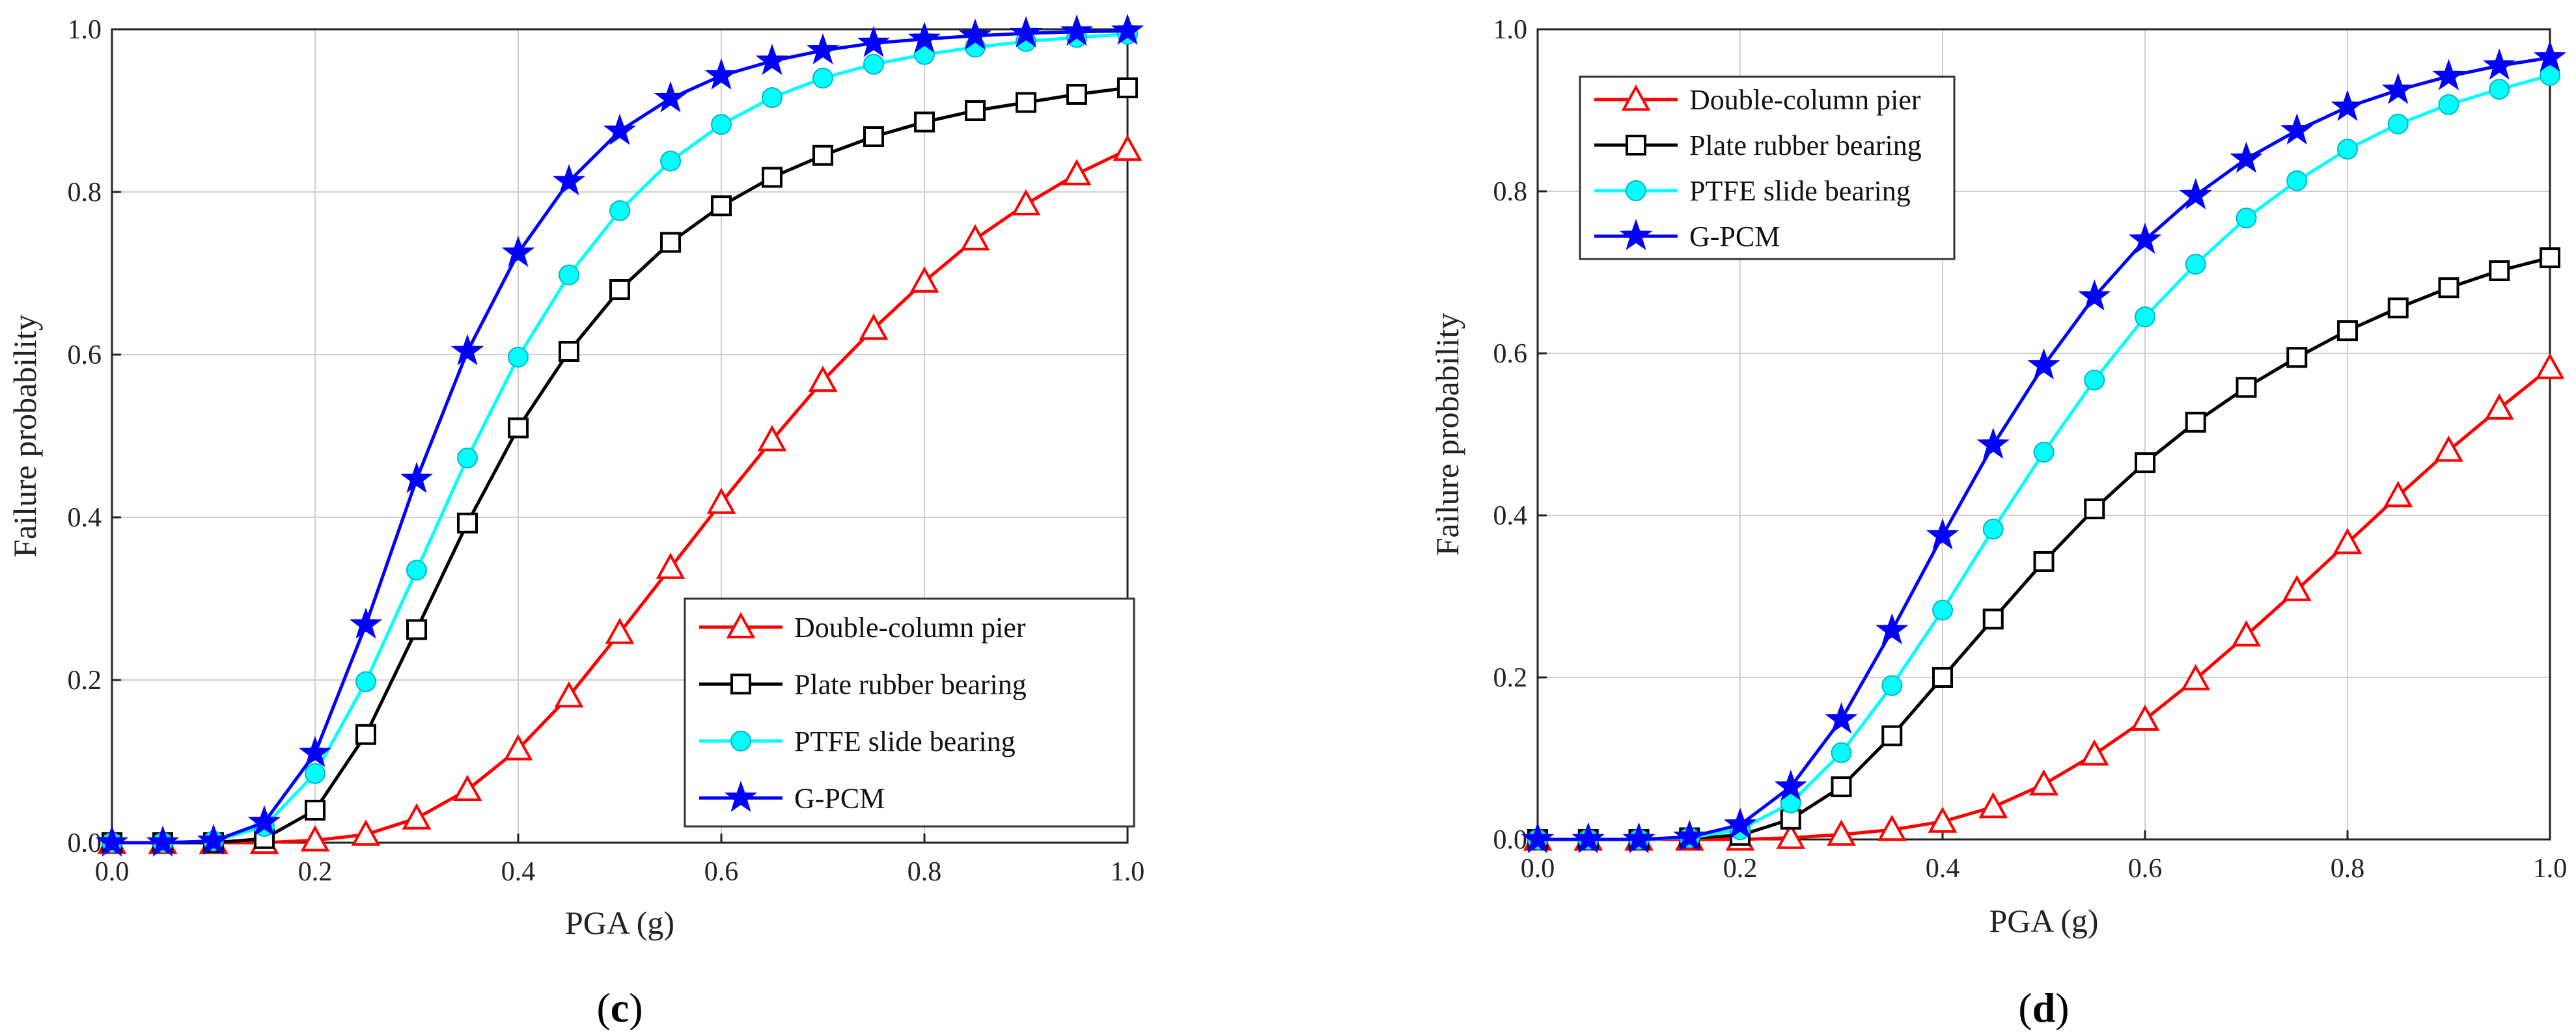 The image size is (2576, 1034). Describe the element at coordinates (1447, 435) in the screenshot. I see `y-axis-title-d: Failure probability` at that location.